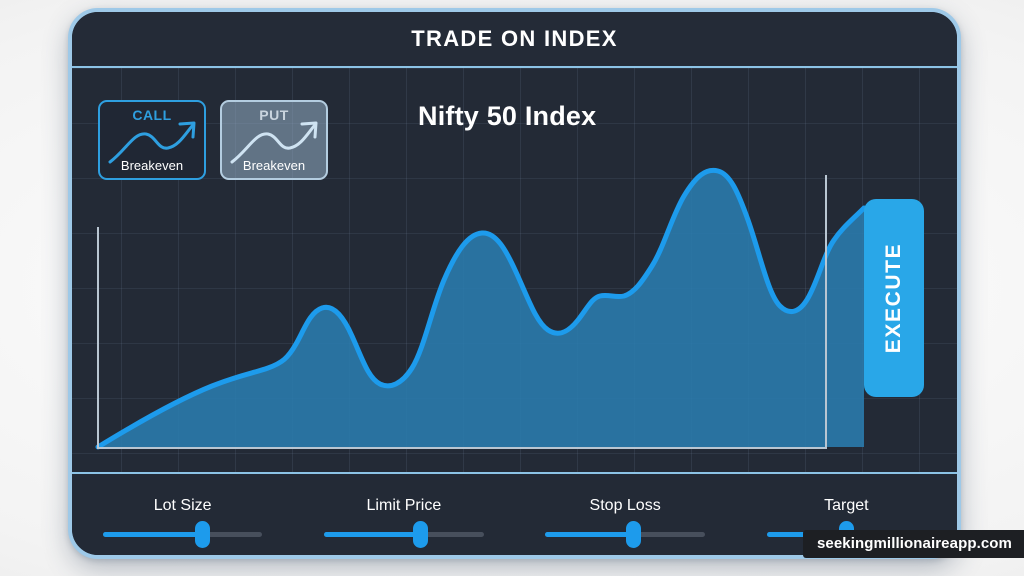 The image size is (1024, 576). Describe the element at coordinates (98, 338) in the screenshot. I see `chart-y-axis` at that location.